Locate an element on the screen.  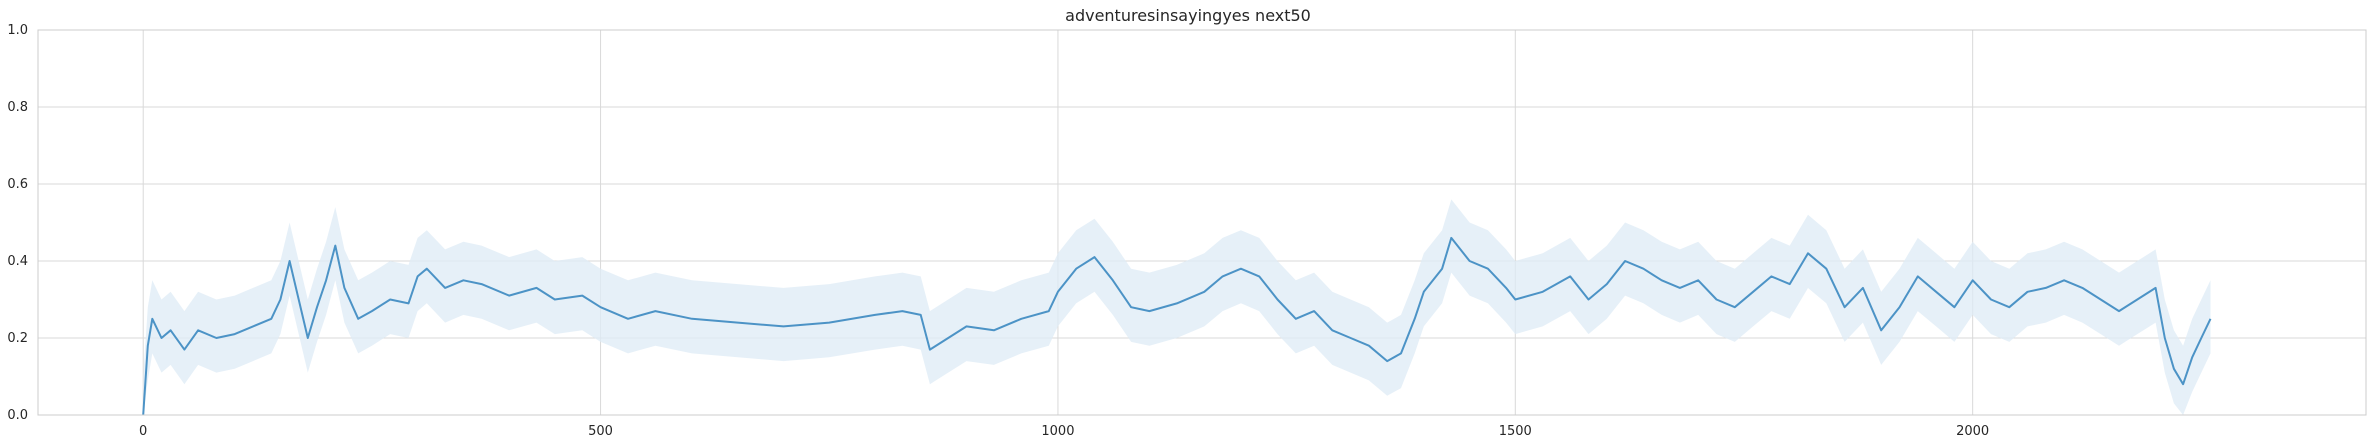
x-tick-label: 1000 is located at coordinates (1057, 431).